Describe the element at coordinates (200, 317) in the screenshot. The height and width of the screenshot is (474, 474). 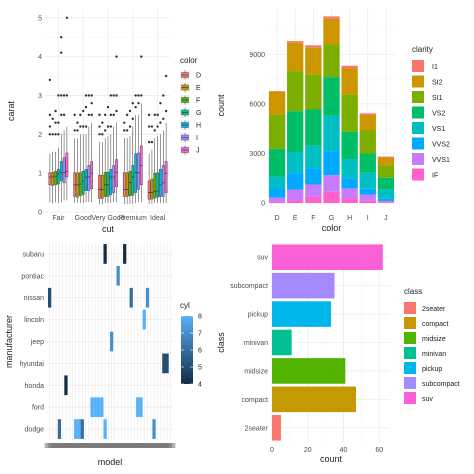
I see `colorbar-label: 8` at that location.